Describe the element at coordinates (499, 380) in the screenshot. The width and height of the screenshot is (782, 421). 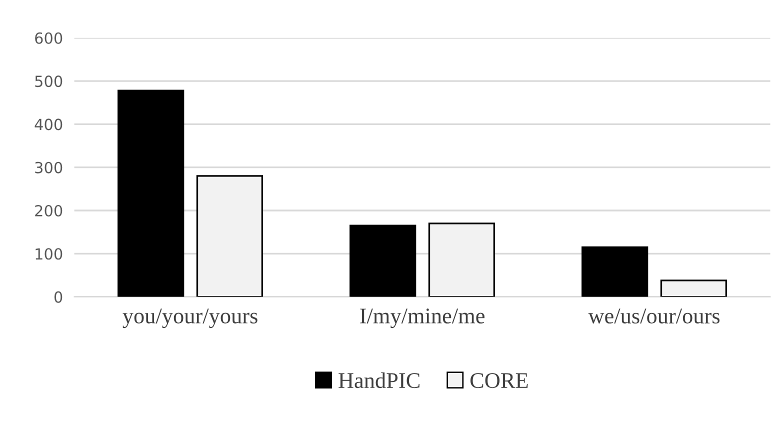
I see `legend-label: CORE` at that location.